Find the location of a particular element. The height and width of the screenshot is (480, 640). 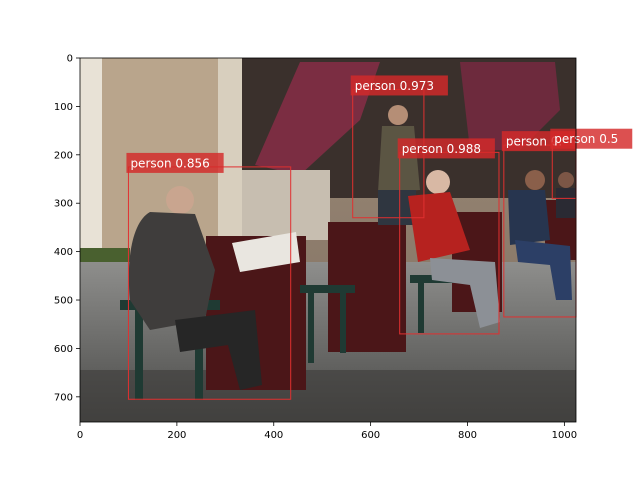

y-tick-label: 400 is located at coordinates (63, 252).